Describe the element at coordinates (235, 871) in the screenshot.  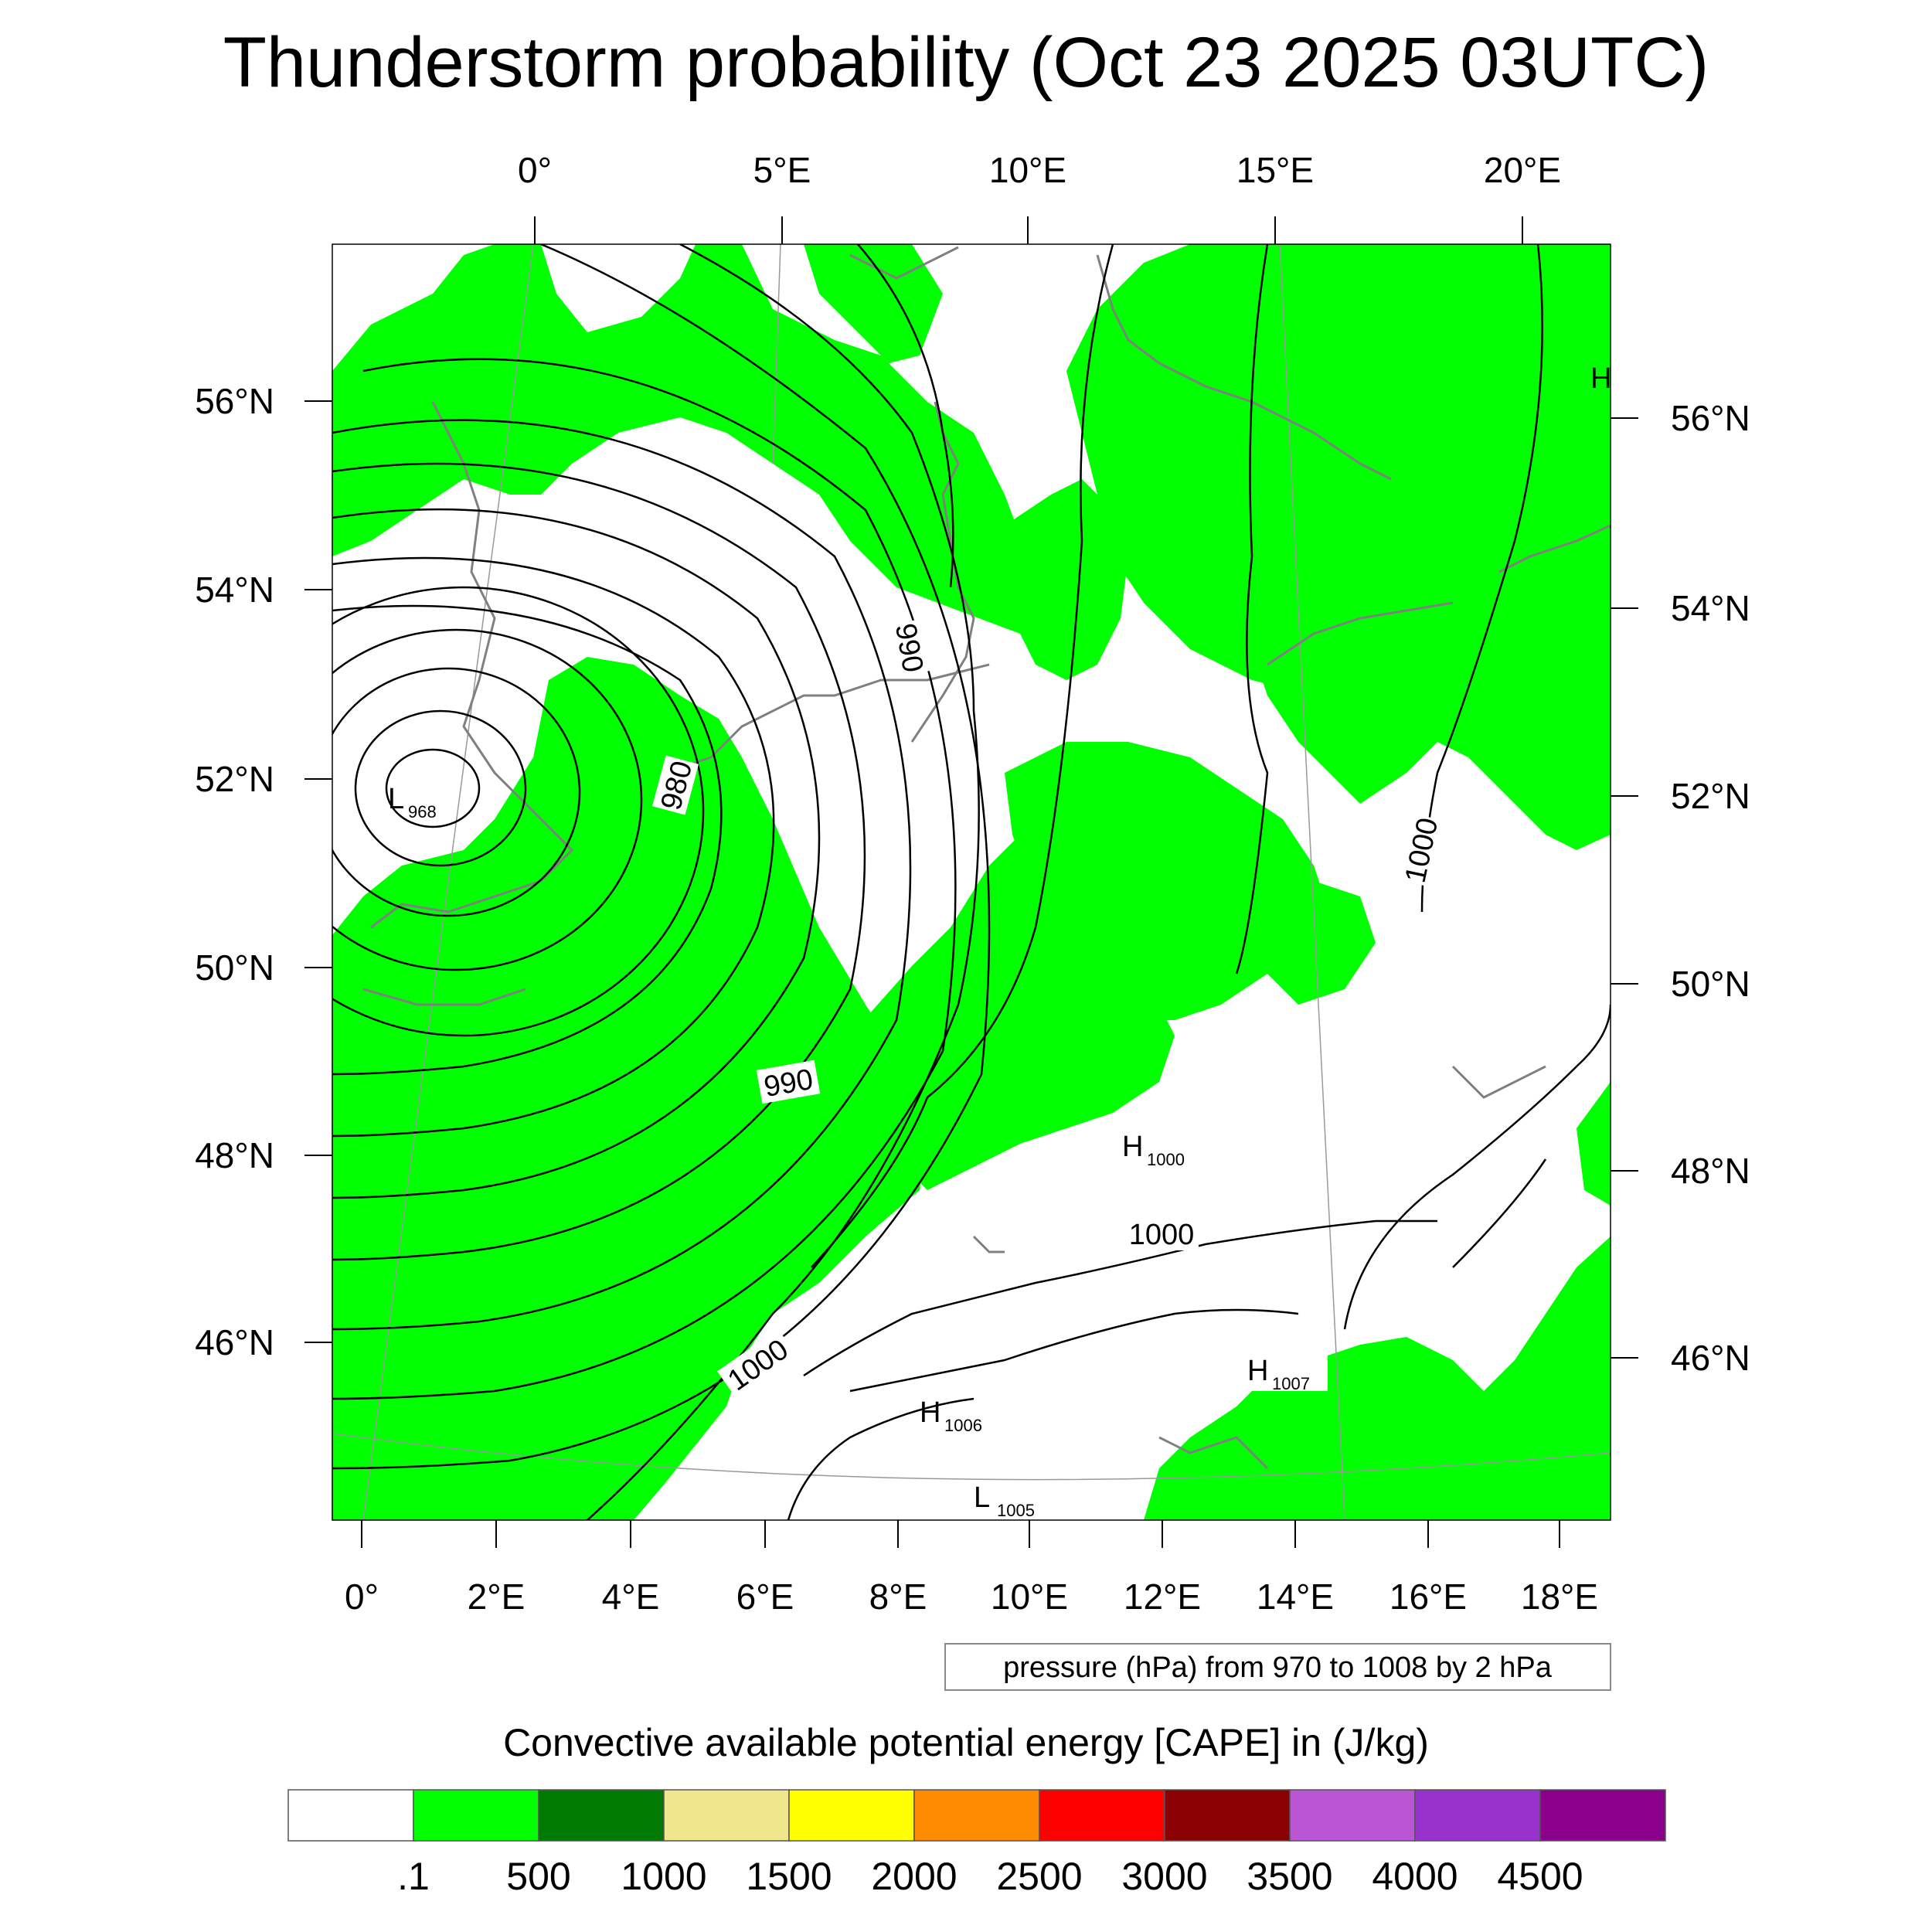
I see `left-axis-labels: 56°N 54°N 52°N 50°N 48°N 46°N` at that location.